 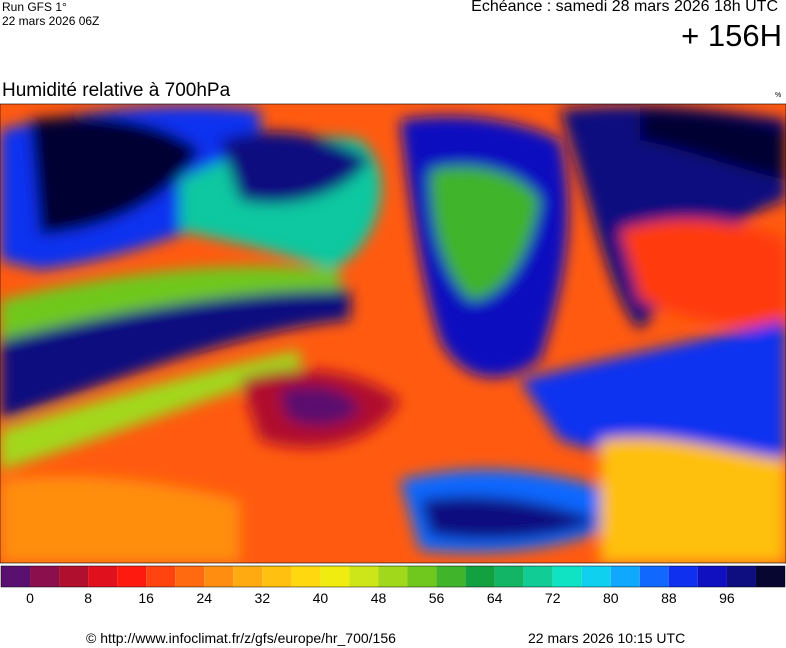 I want to click on colorbar-label: 24, so click(x=204, y=598).